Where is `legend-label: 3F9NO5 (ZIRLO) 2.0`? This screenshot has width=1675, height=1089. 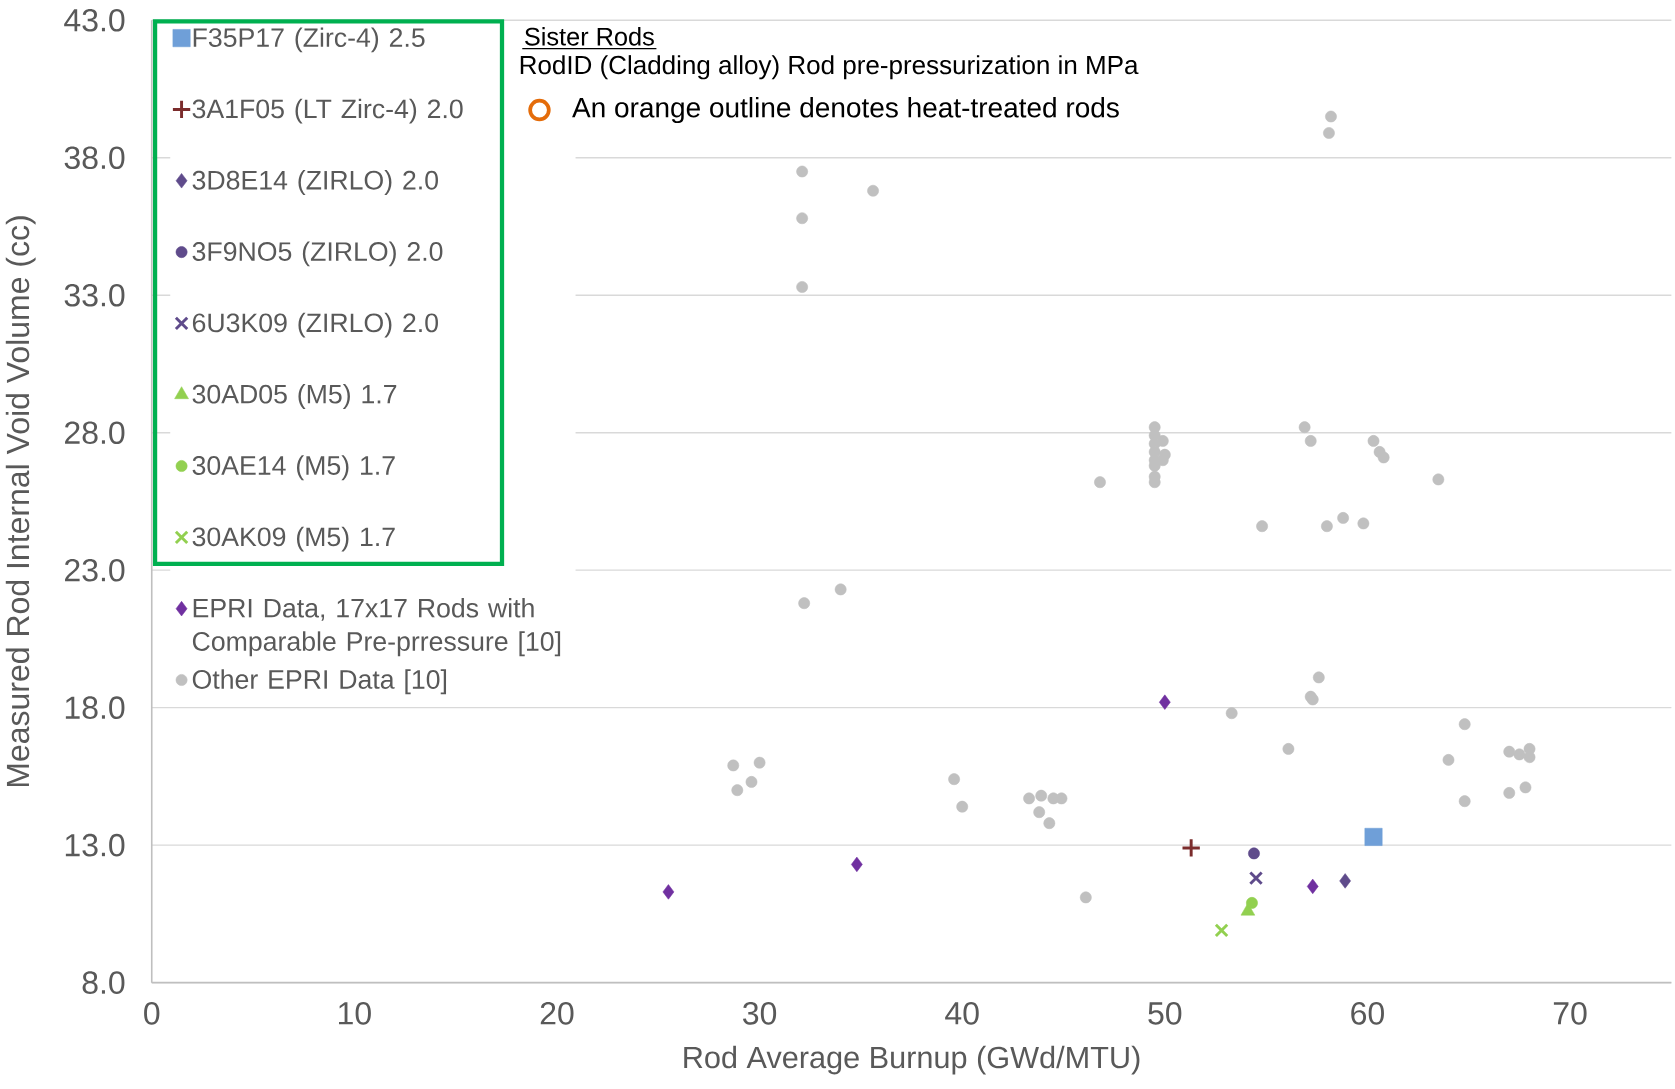 legend-label: 3F9NO5 (ZIRLO) 2.0 is located at coordinates (317, 254).